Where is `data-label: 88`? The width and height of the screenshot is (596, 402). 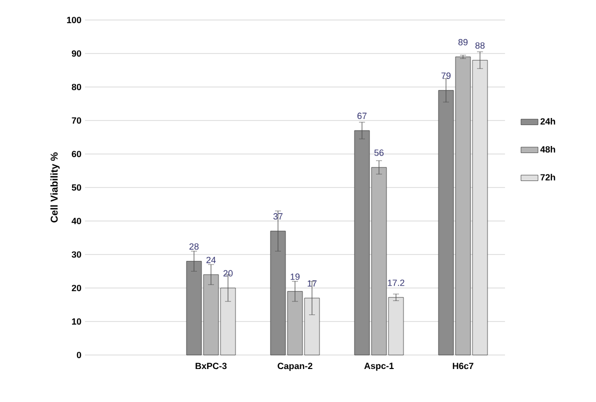
data-label: 88 is located at coordinates (480, 45).